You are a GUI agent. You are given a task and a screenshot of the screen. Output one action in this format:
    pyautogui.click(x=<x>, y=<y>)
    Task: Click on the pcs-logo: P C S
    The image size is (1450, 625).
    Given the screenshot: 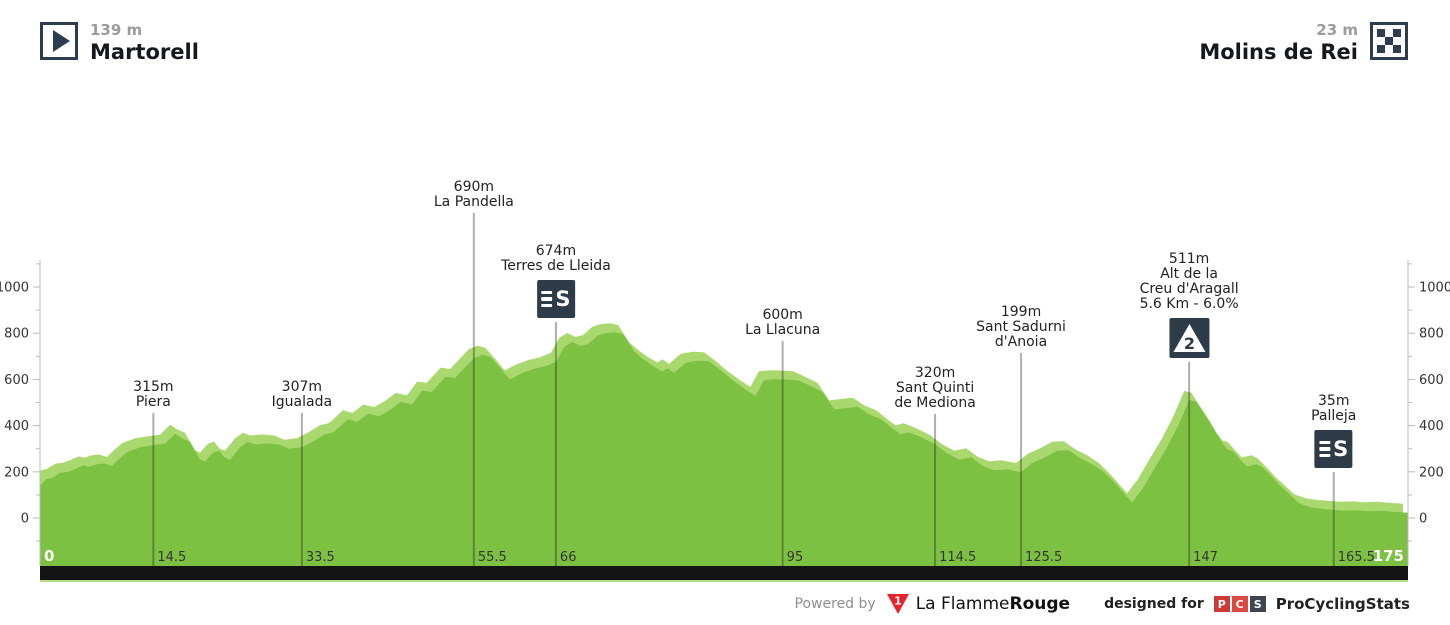 What is the action you would take?
    pyautogui.click(x=1239, y=604)
    